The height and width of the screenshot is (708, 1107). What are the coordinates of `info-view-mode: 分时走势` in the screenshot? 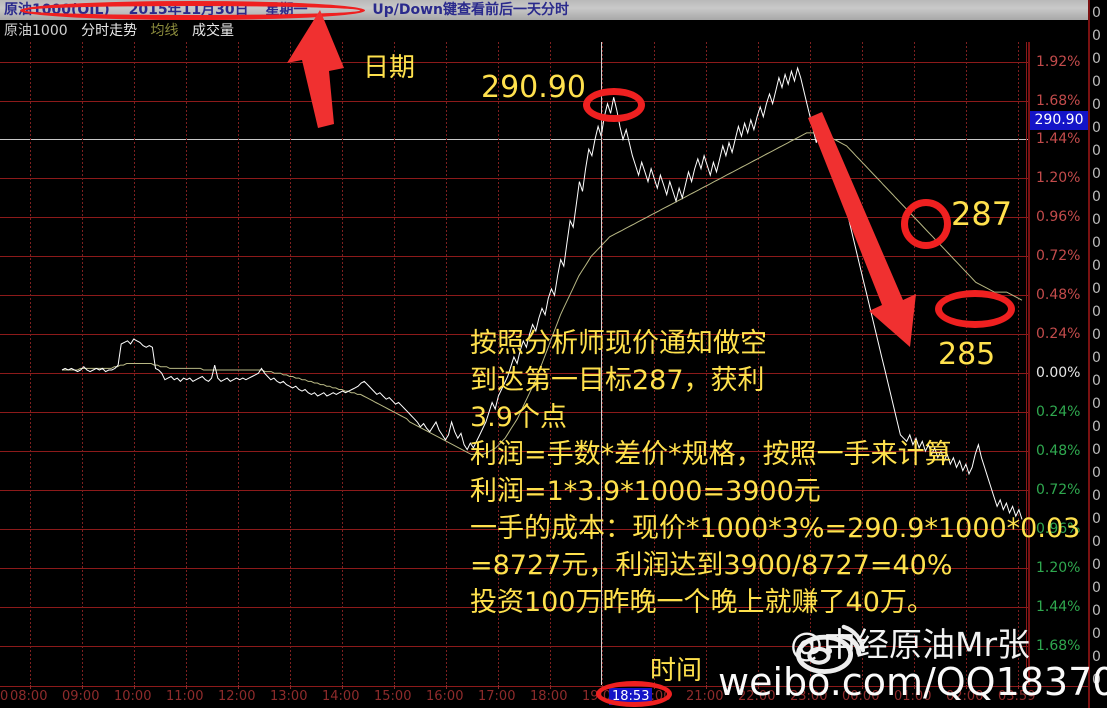 It's located at (109, 31).